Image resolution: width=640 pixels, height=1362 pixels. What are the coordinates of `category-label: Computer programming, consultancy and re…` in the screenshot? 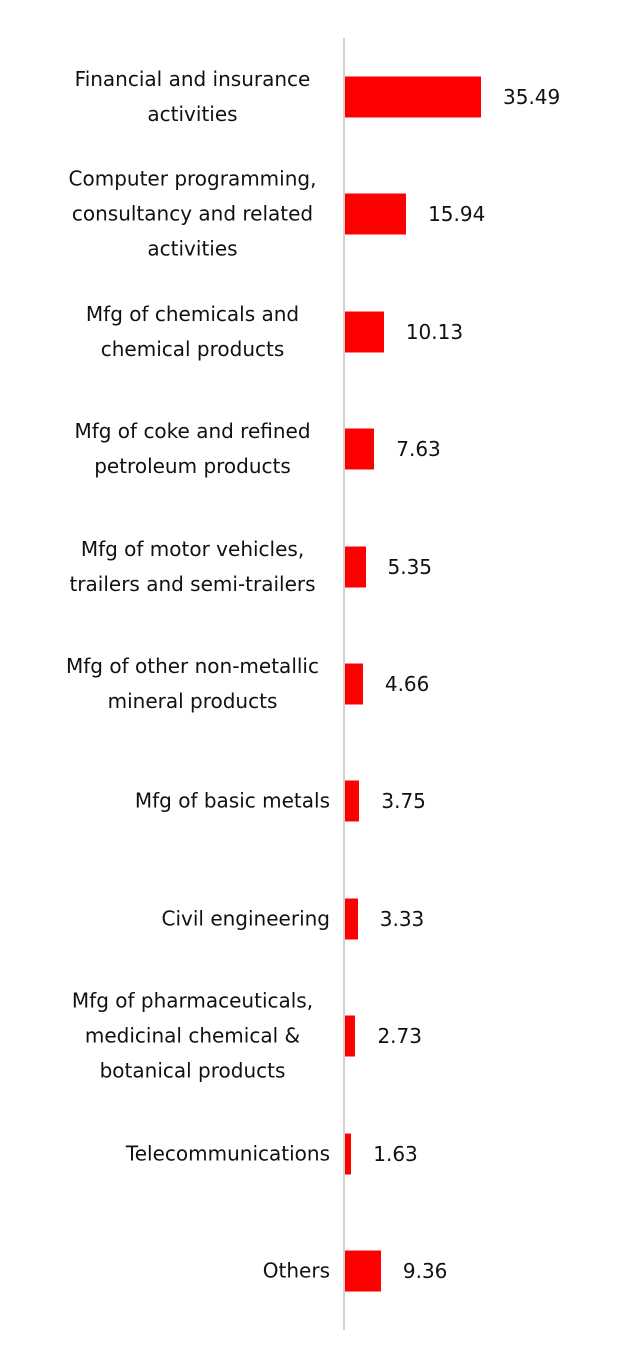 It's located at (192, 213).